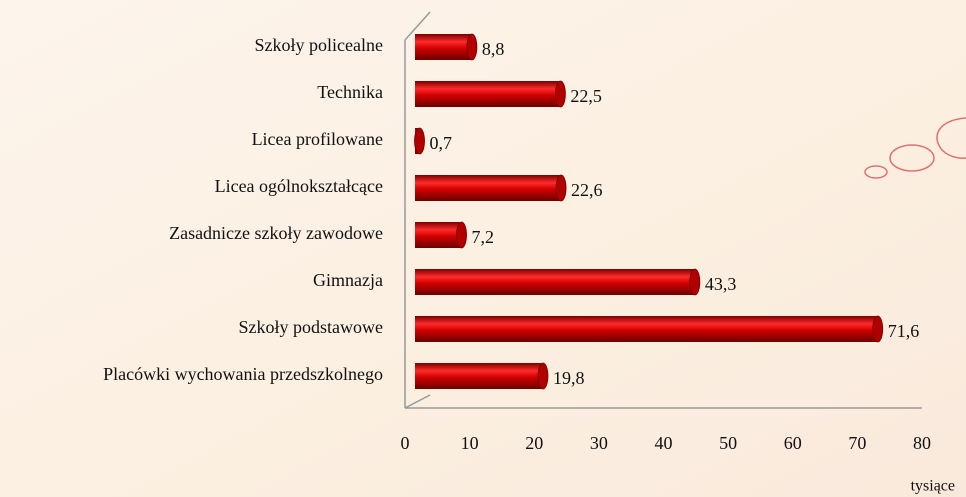  What do you see at coordinates (933, 486) in the screenshot?
I see `x-axis-label: tysiące` at bounding box center [933, 486].